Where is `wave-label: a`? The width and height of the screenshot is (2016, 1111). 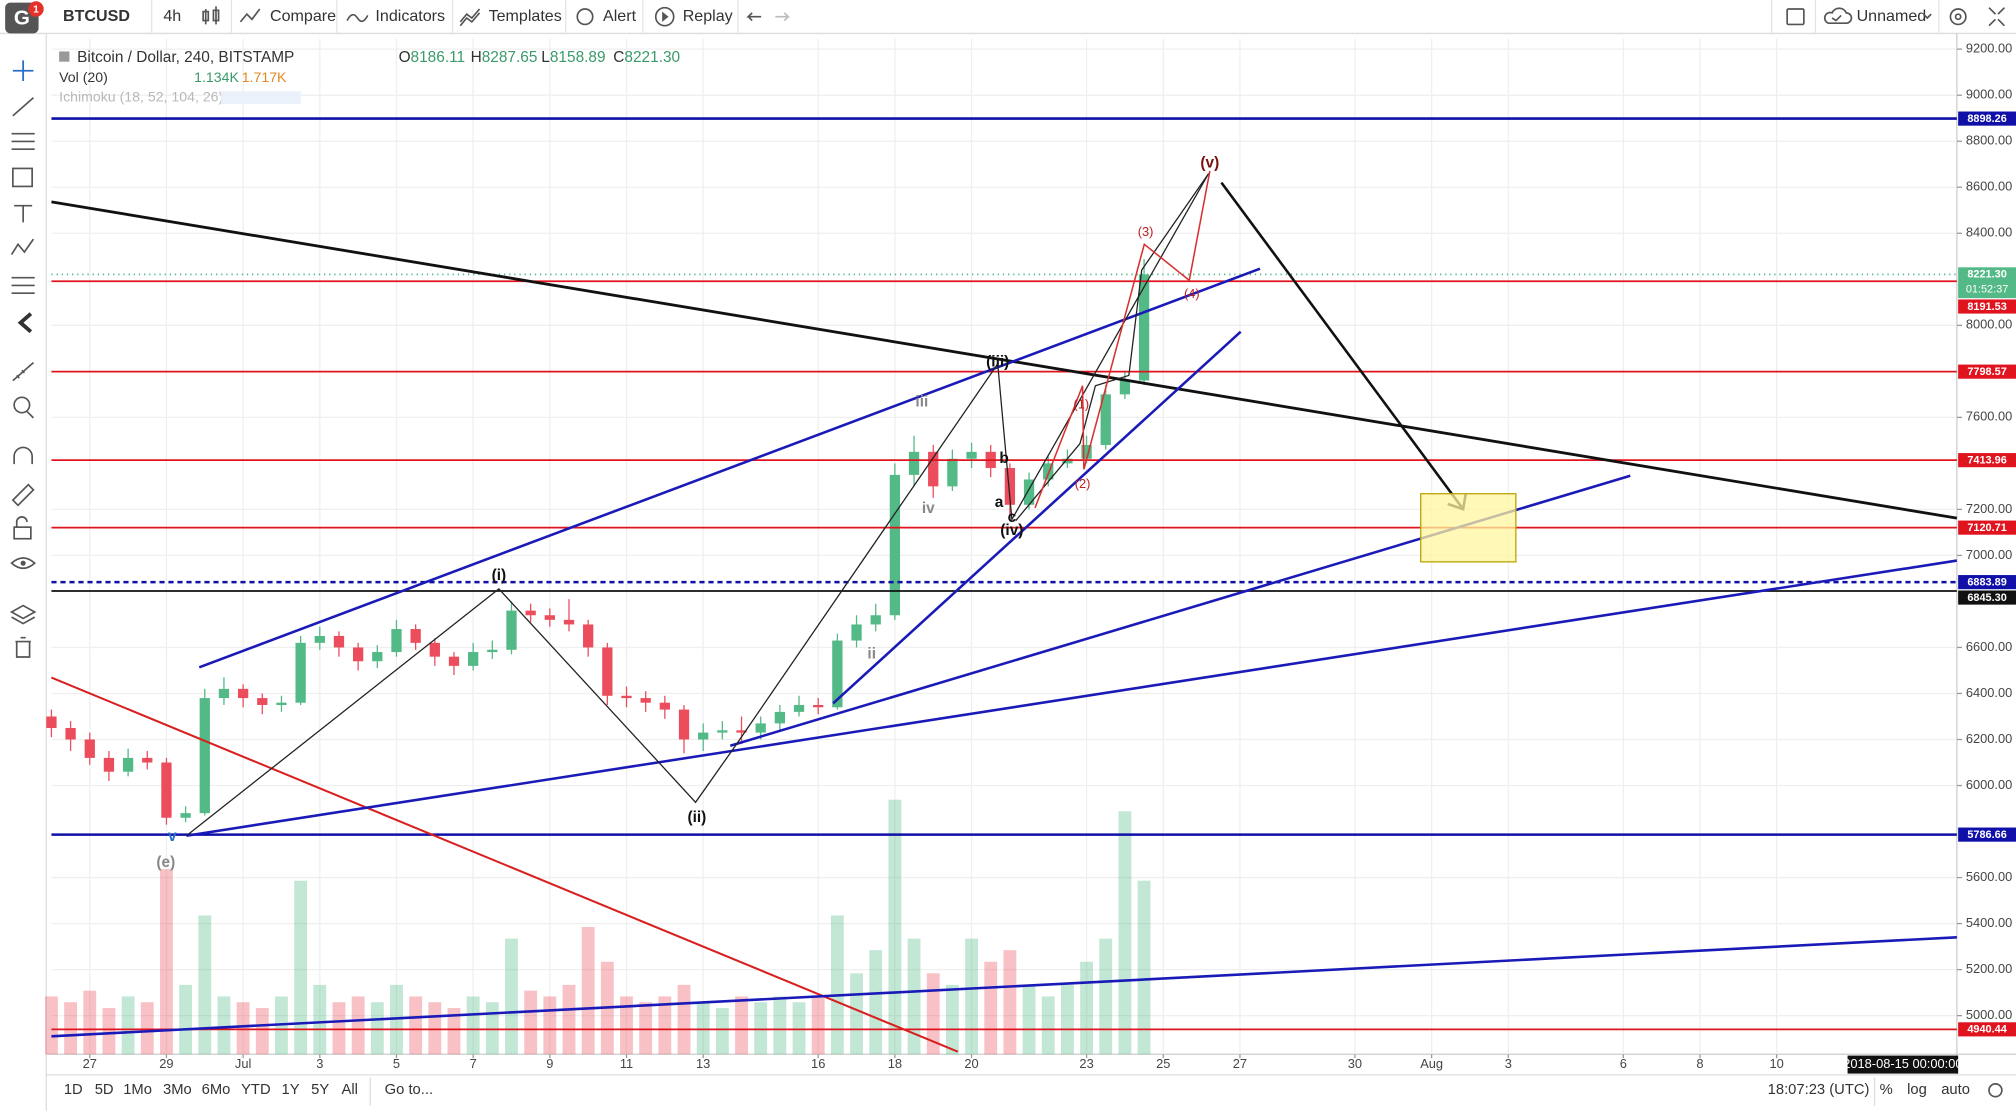
wave-label: a is located at coordinates (999, 502).